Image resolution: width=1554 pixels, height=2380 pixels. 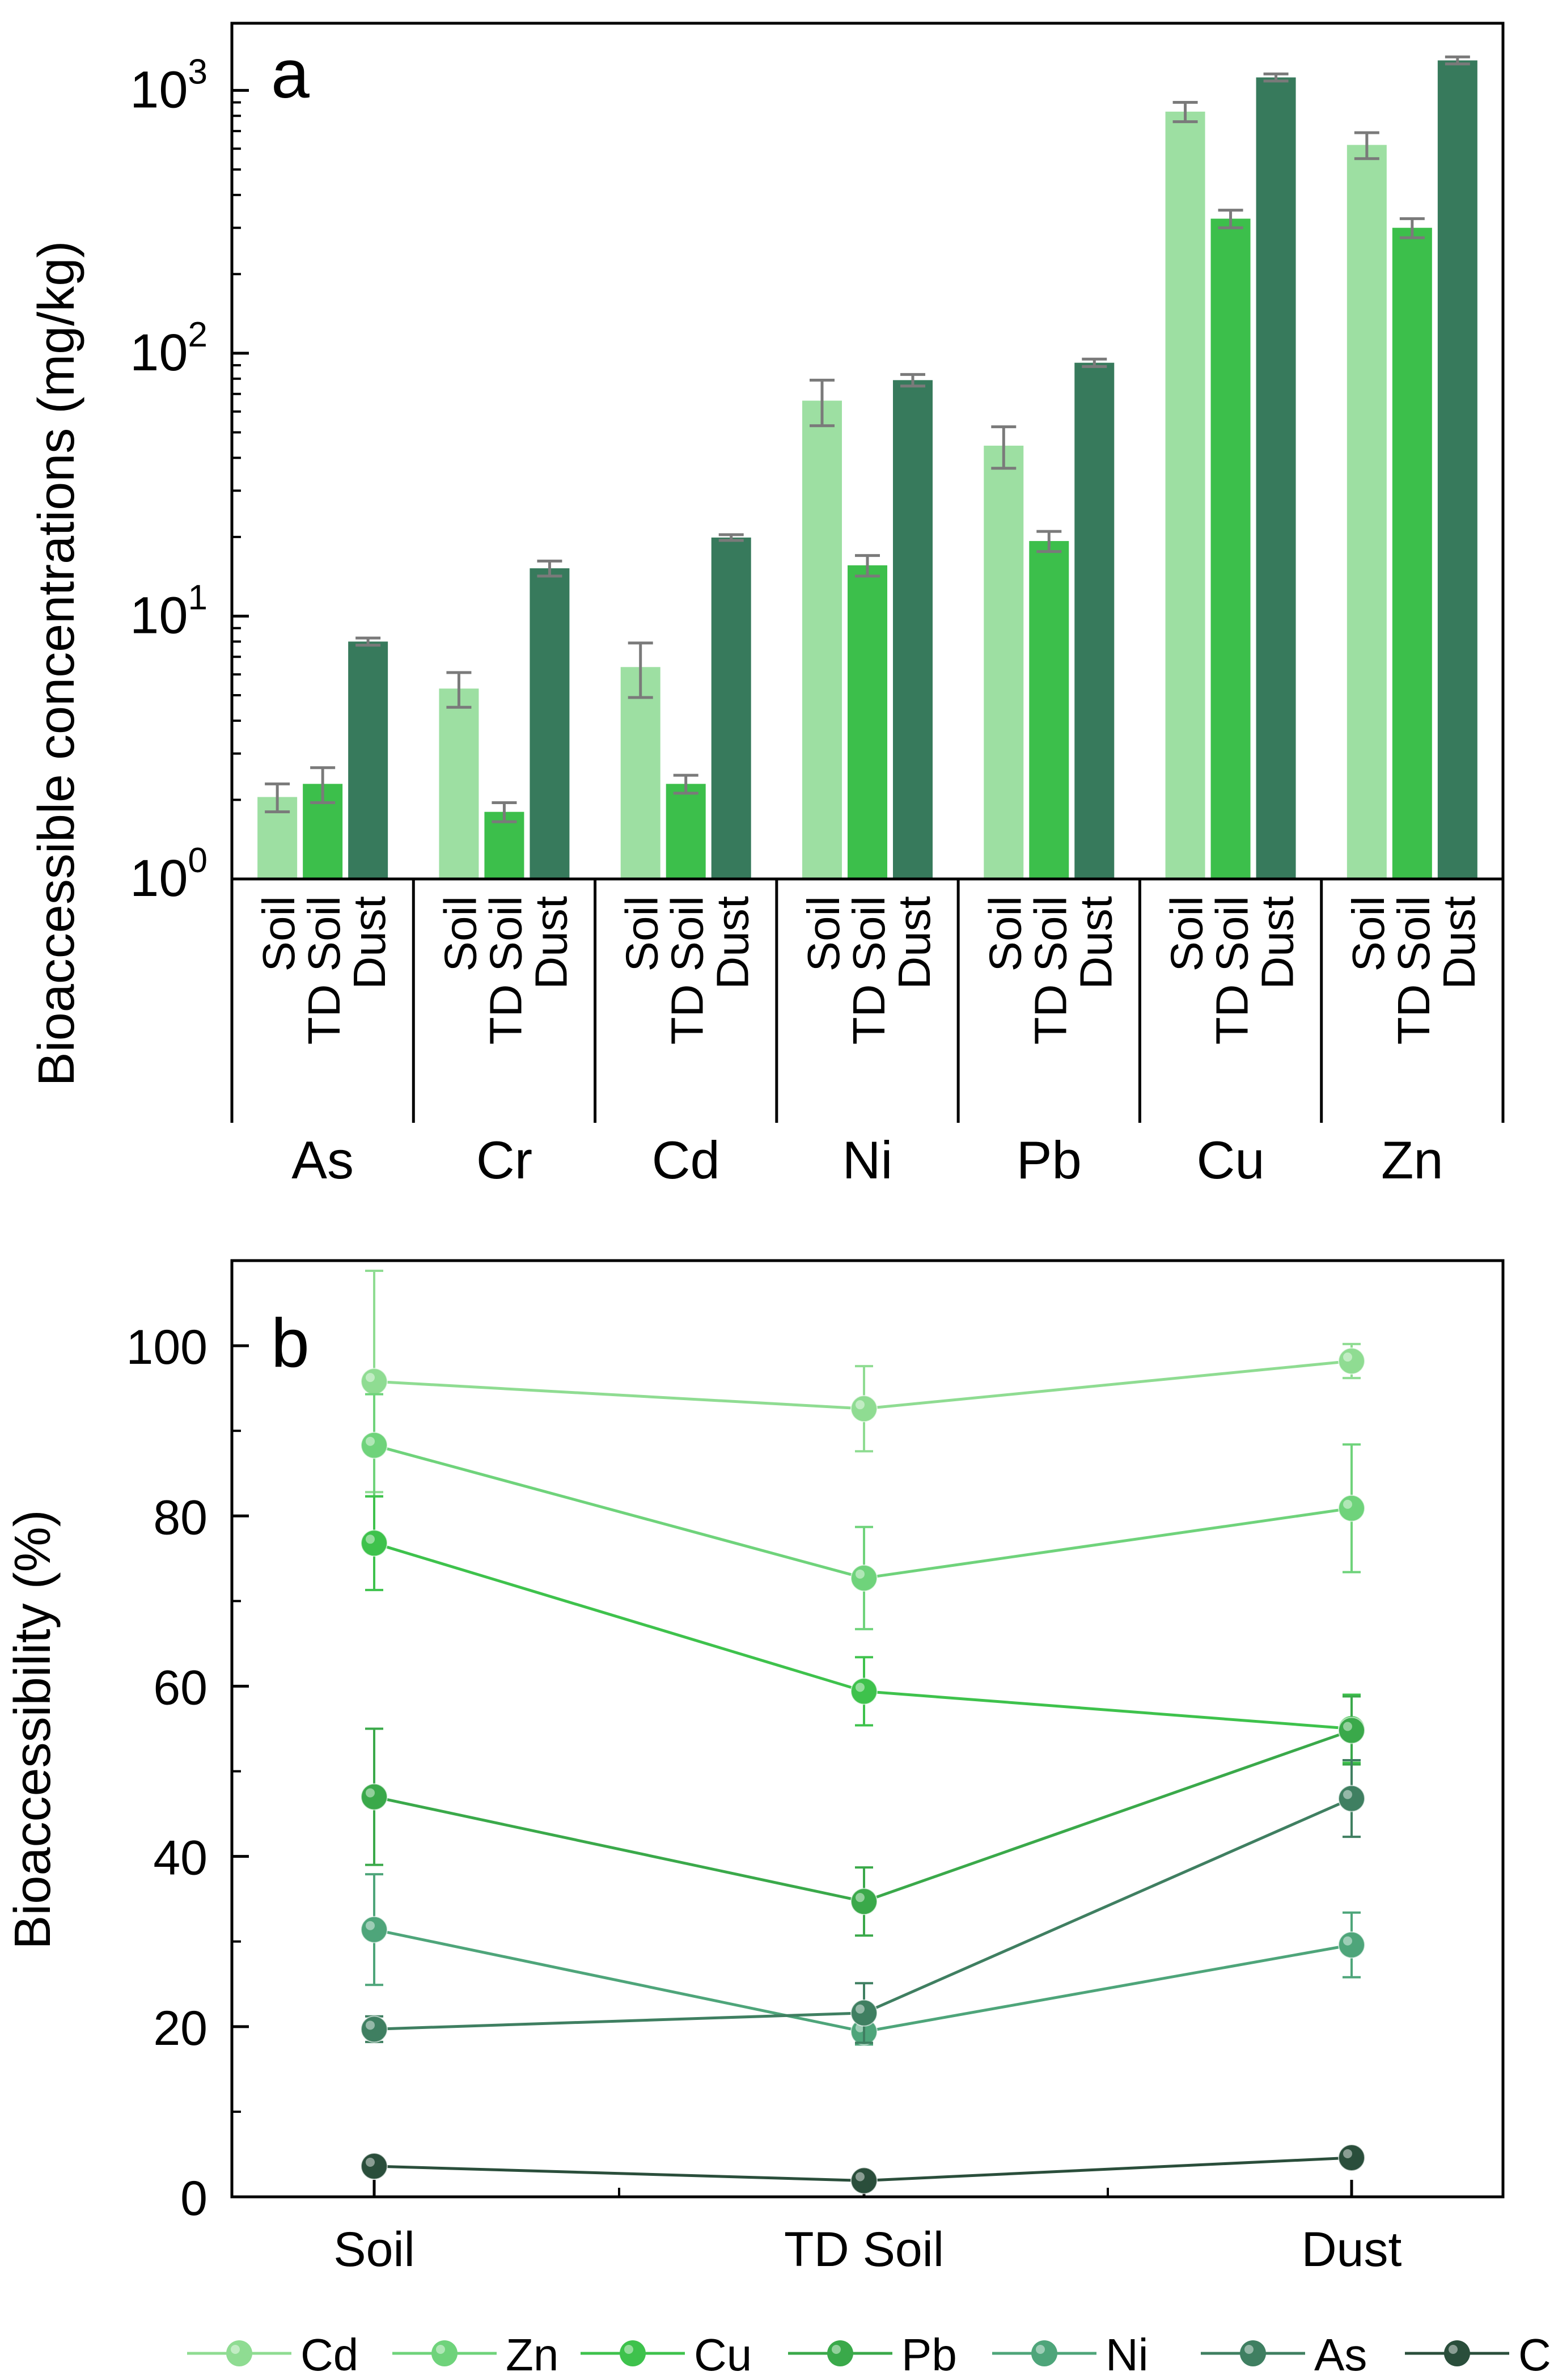 I want to click on y-tick-base: 10, so click(x=159, y=90).